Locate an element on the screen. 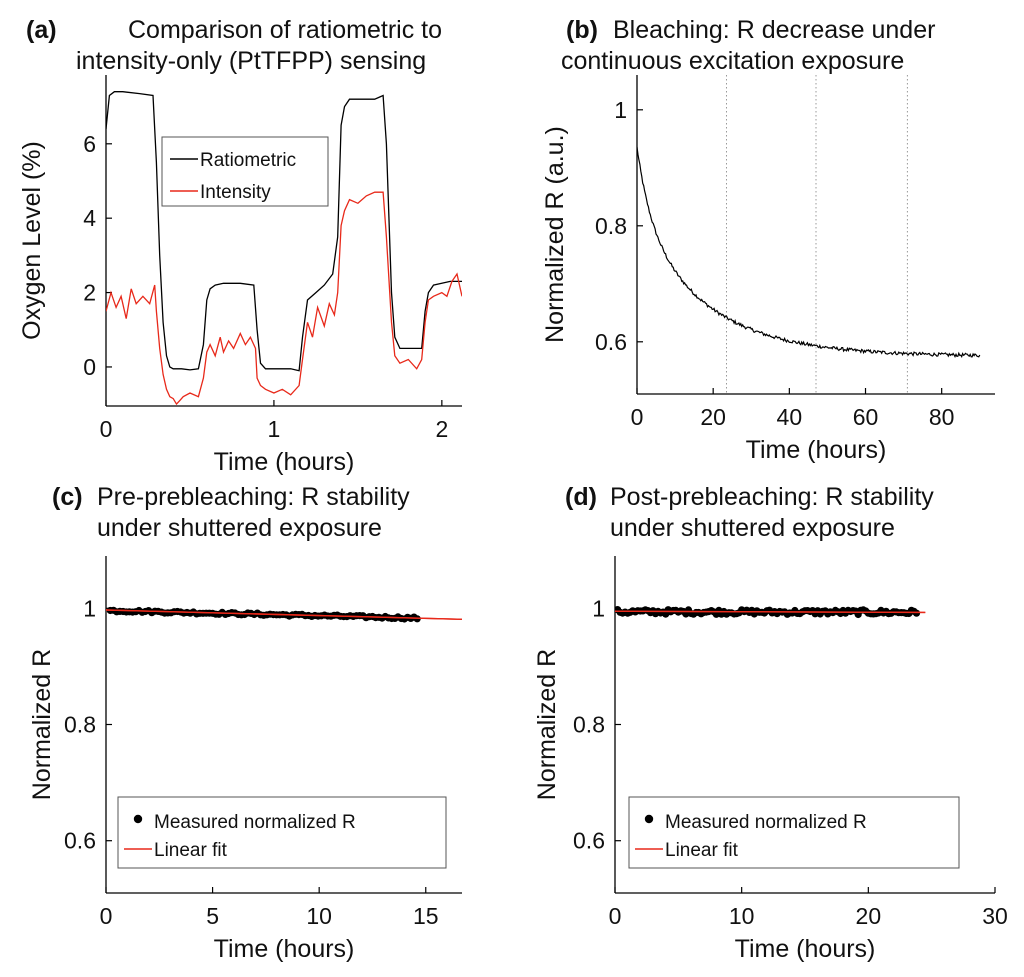 The image size is (1024, 977). panel-label: (c) is located at coordinates (67, 497).